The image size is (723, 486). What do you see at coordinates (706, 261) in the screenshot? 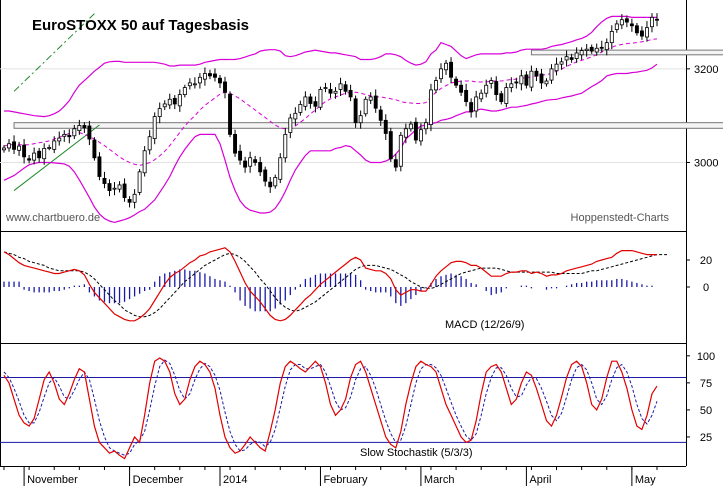
I see `macd-tick-label: 20` at bounding box center [706, 261].